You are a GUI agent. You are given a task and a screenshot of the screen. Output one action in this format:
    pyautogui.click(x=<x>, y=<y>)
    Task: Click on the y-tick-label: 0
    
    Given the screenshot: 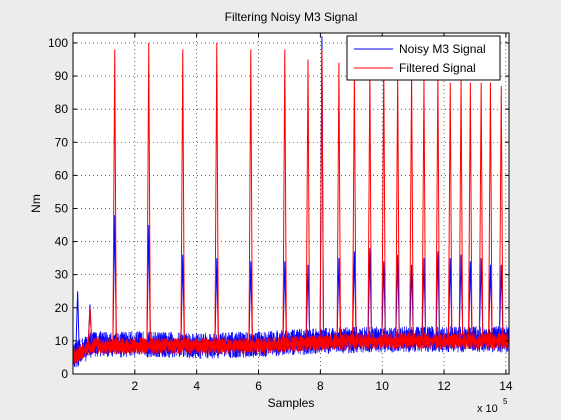 What is the action you would take?
    pyautogui.click(x=64, y=374)
    